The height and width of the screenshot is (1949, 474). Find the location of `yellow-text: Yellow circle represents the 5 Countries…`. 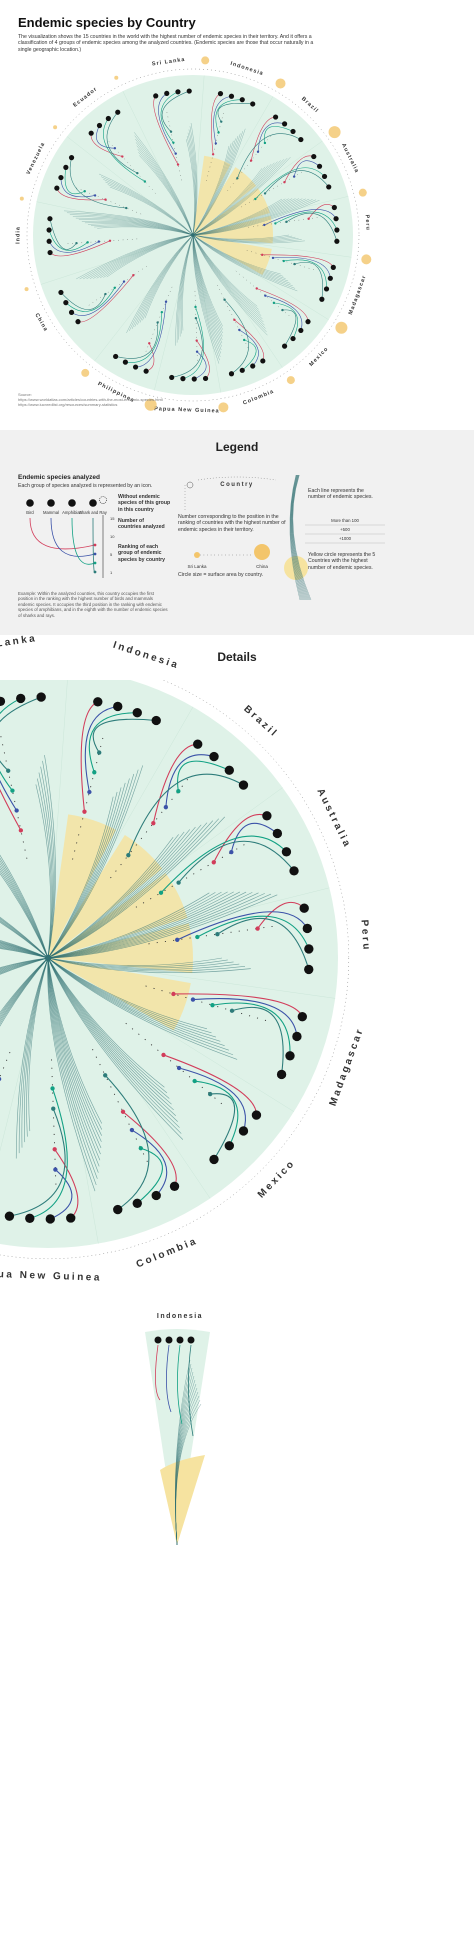

yellow-text: Yellow circle represents the 5 Countries… is located at coordinates (342, 561).